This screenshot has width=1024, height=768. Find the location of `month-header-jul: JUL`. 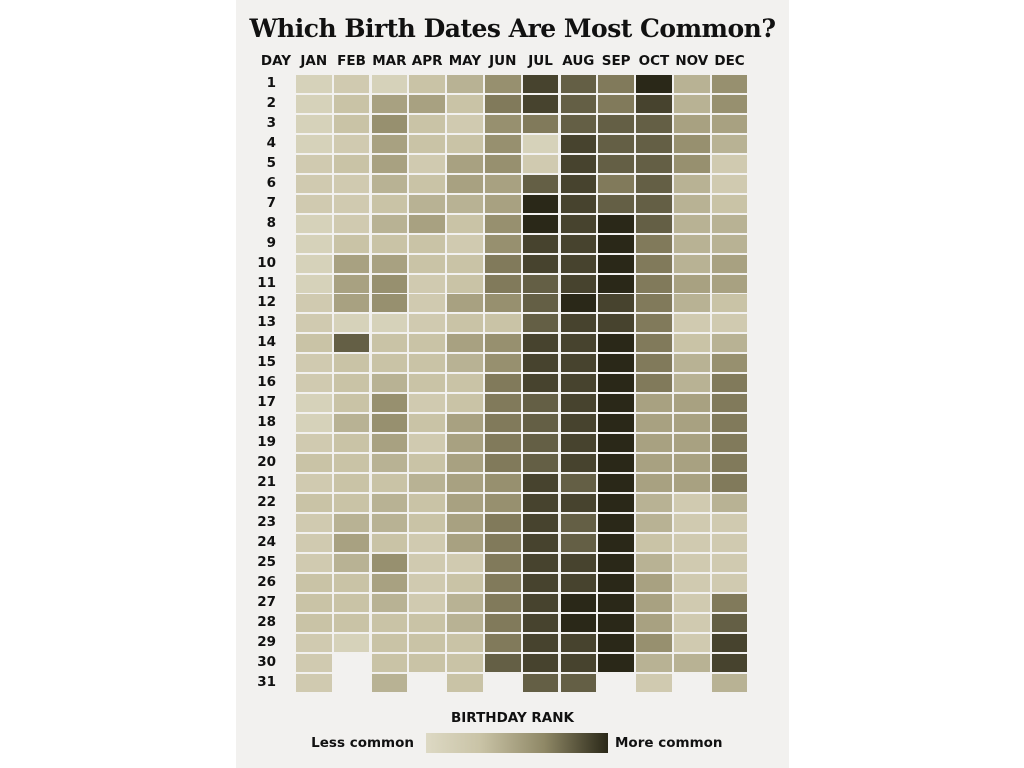

month-header-jul: JUL is located at coordinates (540, 61).